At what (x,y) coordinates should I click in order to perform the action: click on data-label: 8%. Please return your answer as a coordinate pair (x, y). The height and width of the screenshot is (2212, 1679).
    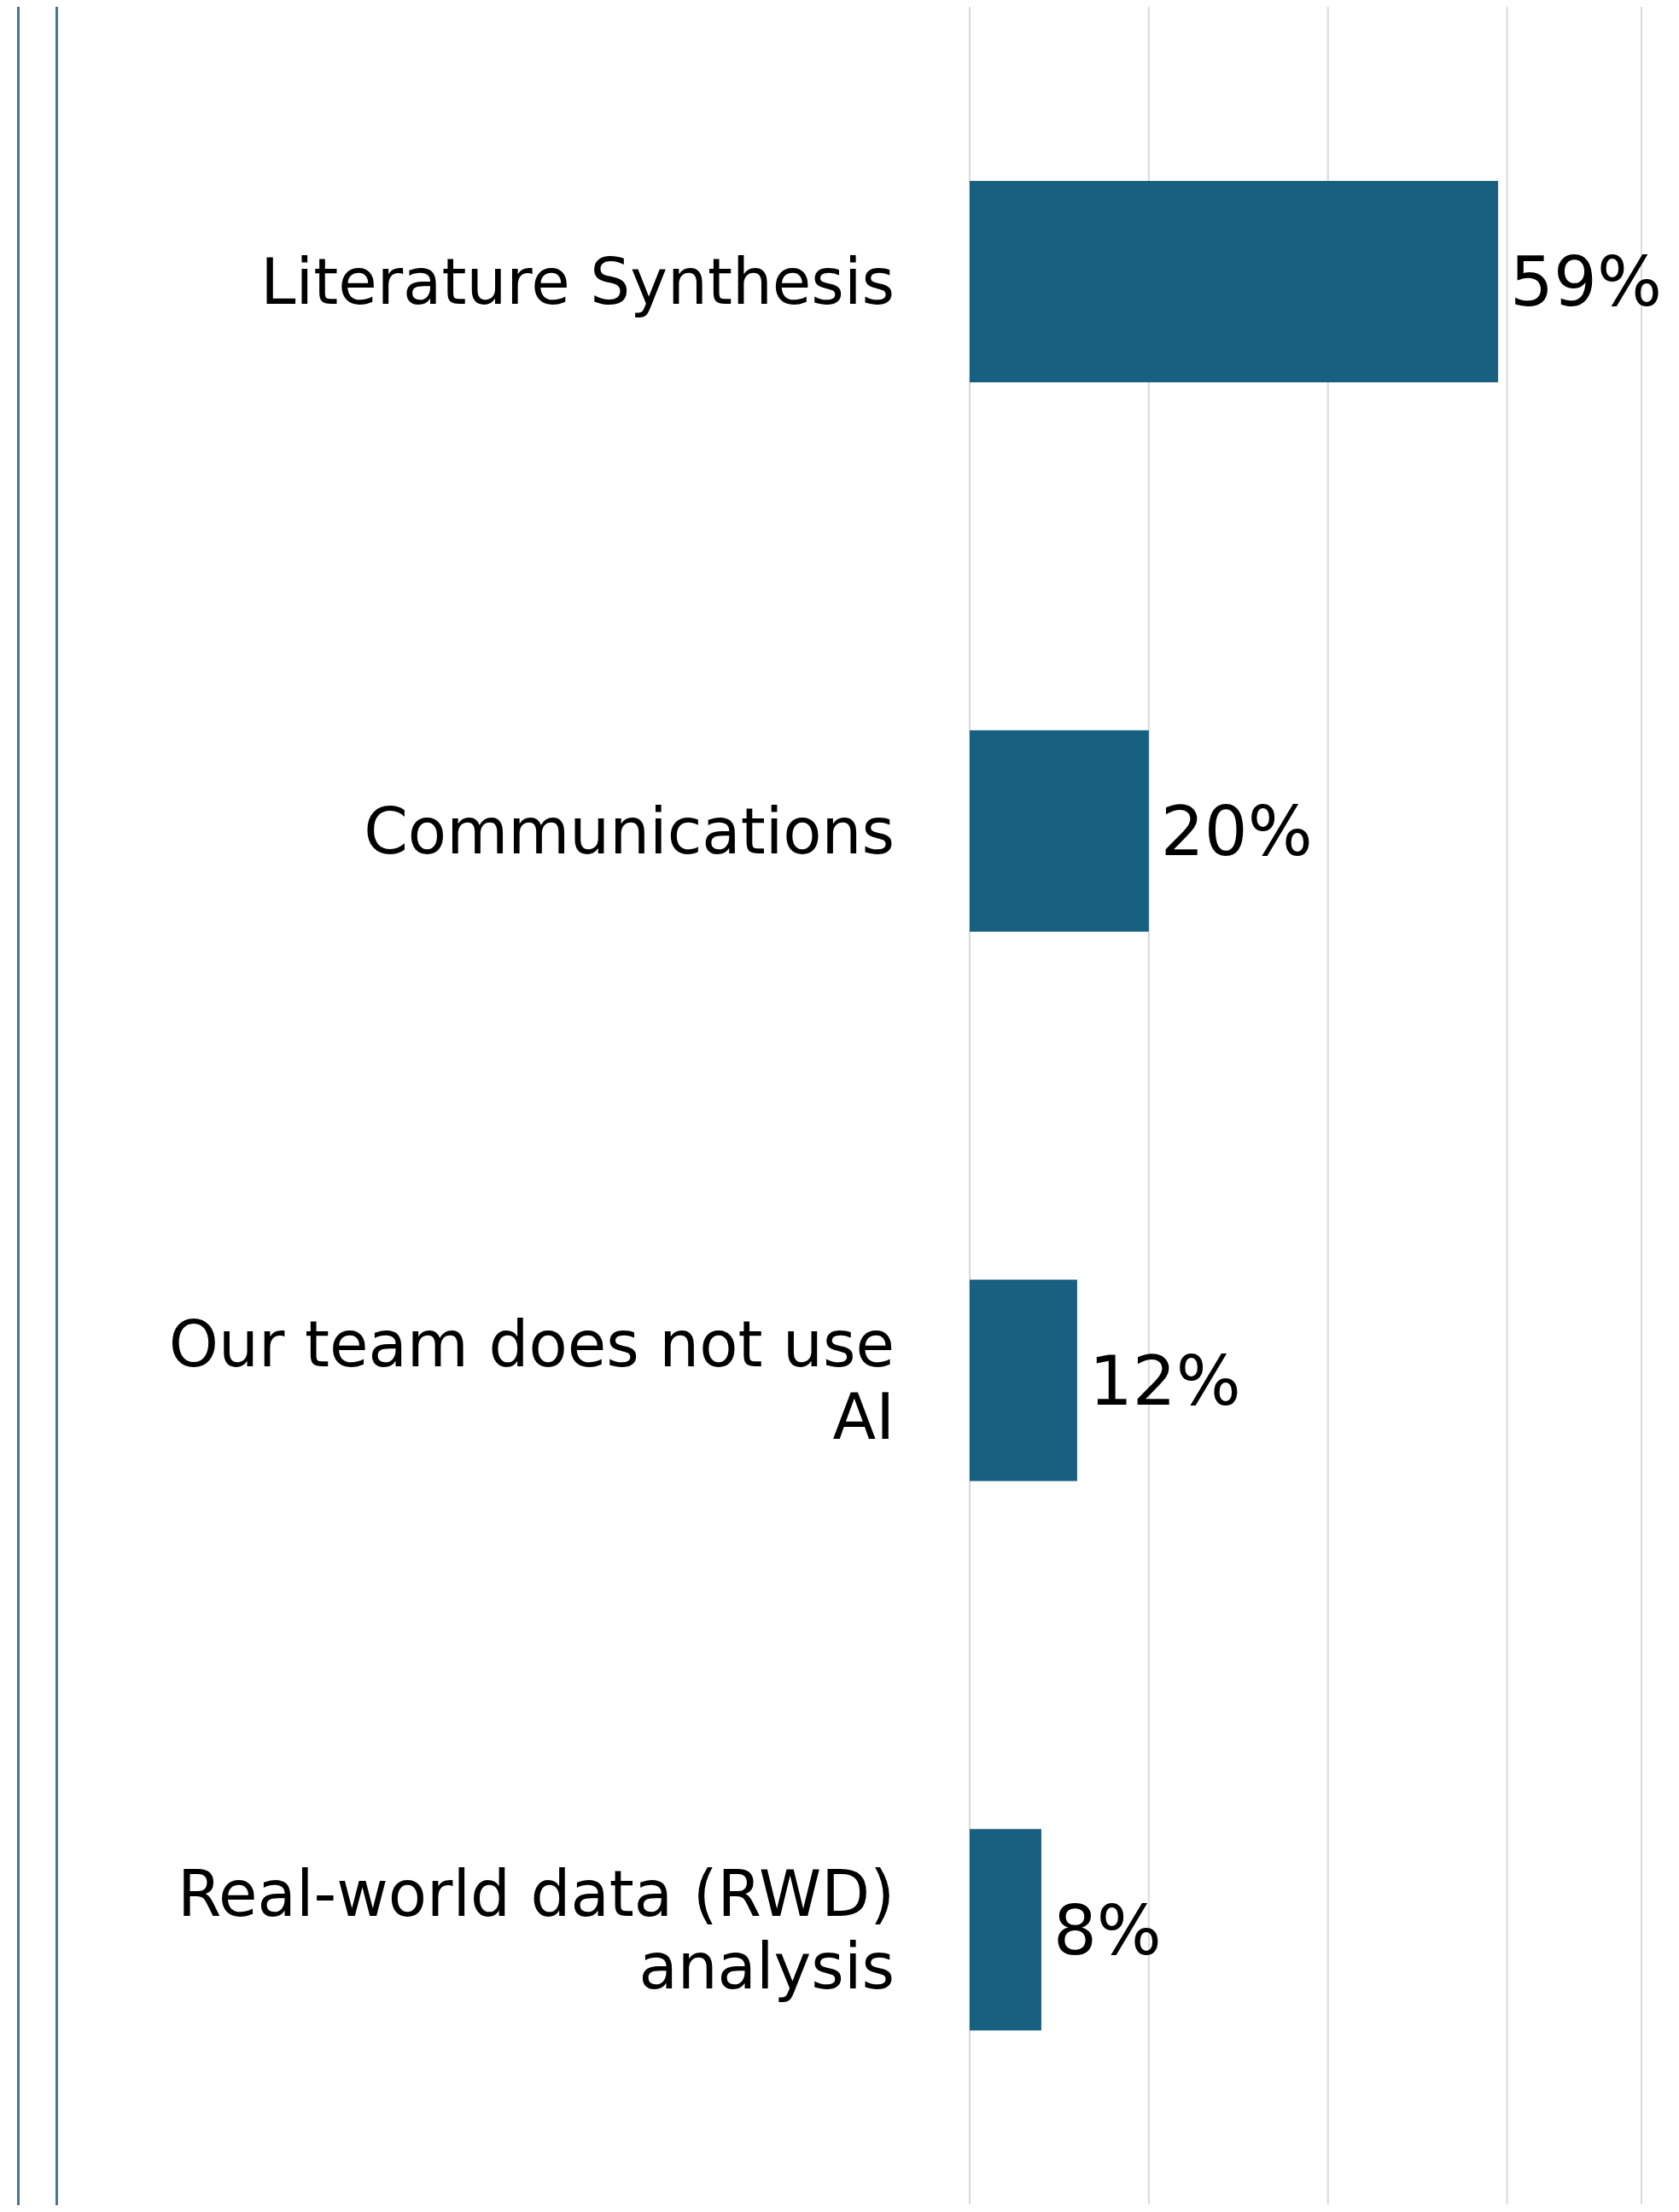
    Looking at the image, I should click on (1107, 1930).